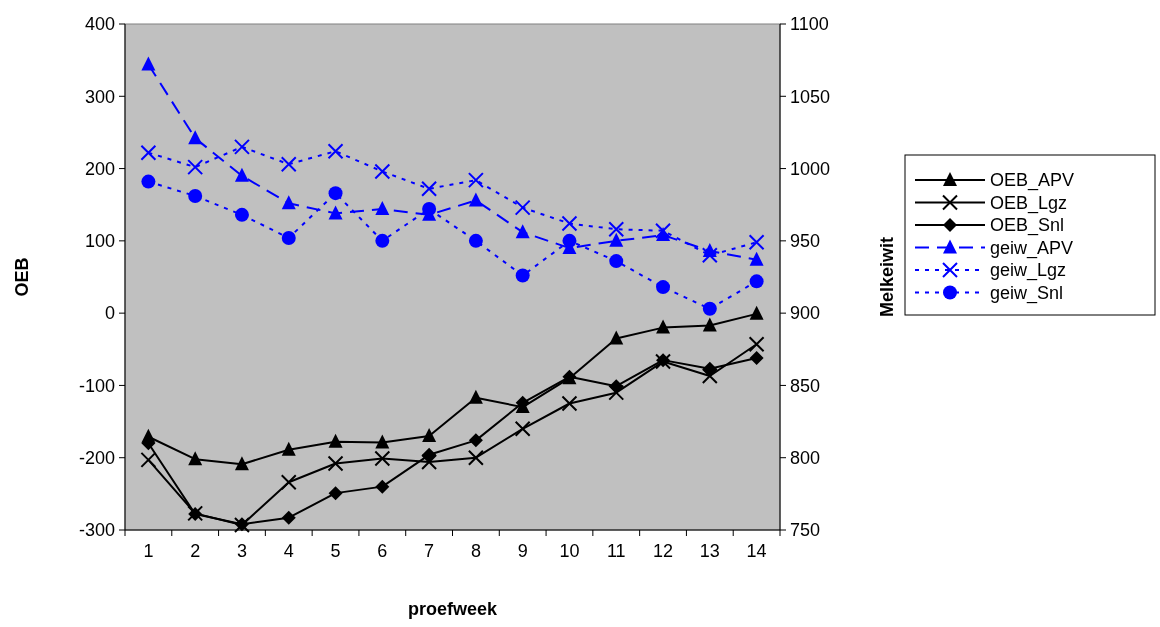  Describe the element at coordinates (335, 551) in the screenshot. I see `x-tick-label: 5` at that location.